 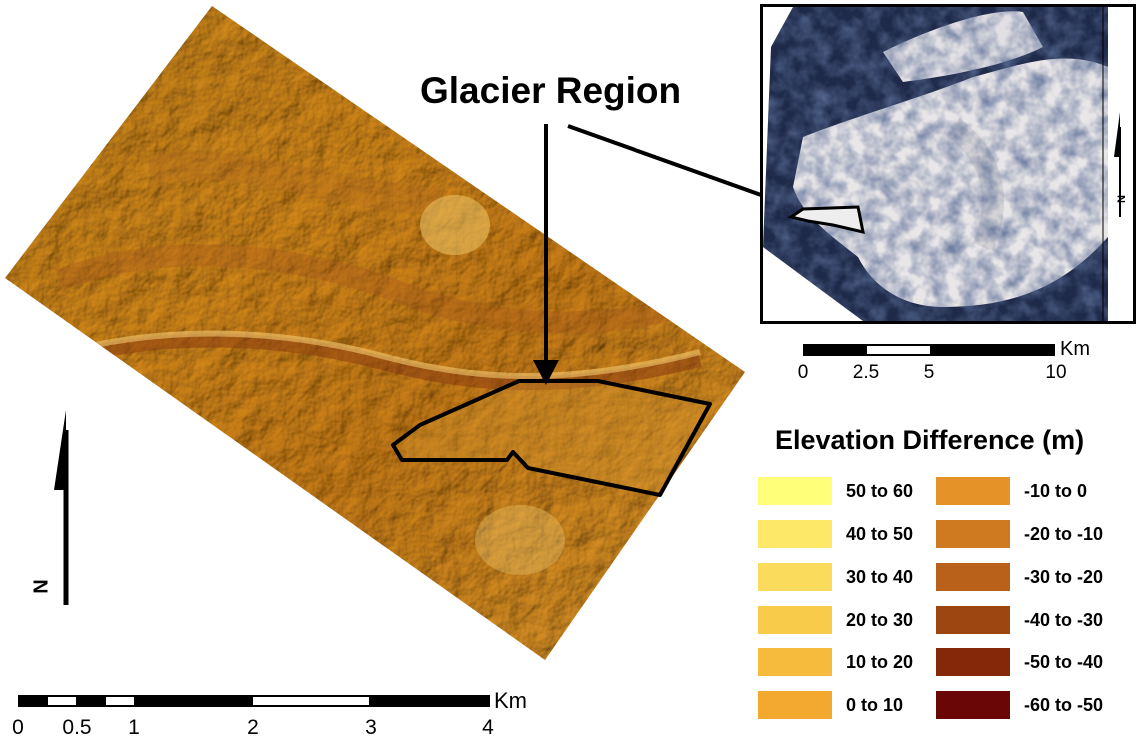 What do you see at coordinates (880, 490) in the screenshot?
I see `legend-label: 50 to 60` at bounding box center [880, 490].